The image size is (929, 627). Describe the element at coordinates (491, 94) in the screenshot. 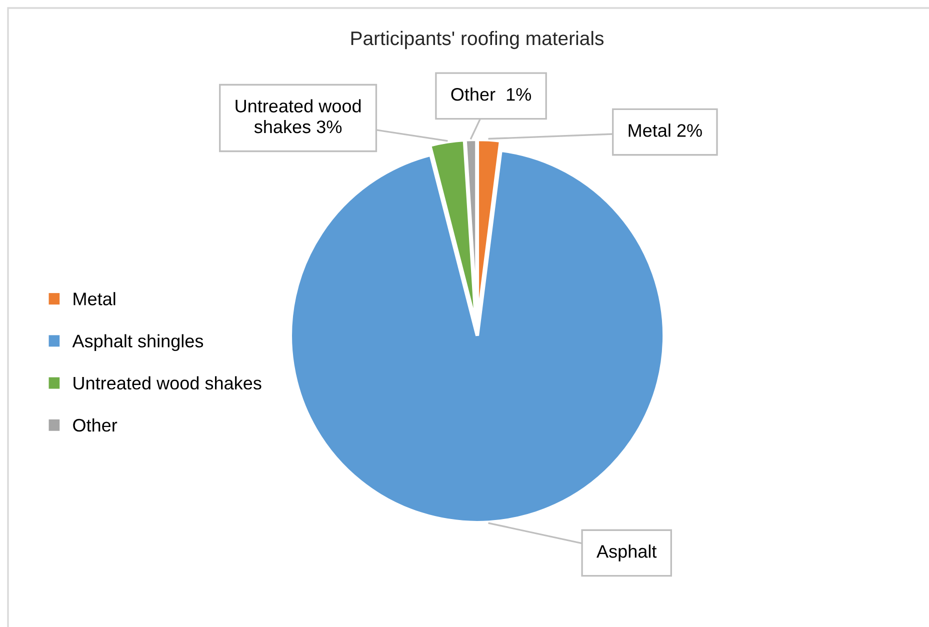

I see `data-label: Other 1%` at that location.